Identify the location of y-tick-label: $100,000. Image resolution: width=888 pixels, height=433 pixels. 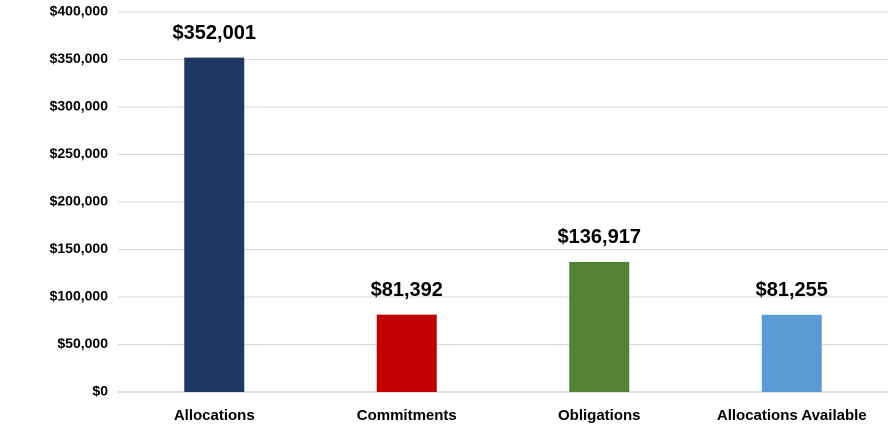
(79, 296).